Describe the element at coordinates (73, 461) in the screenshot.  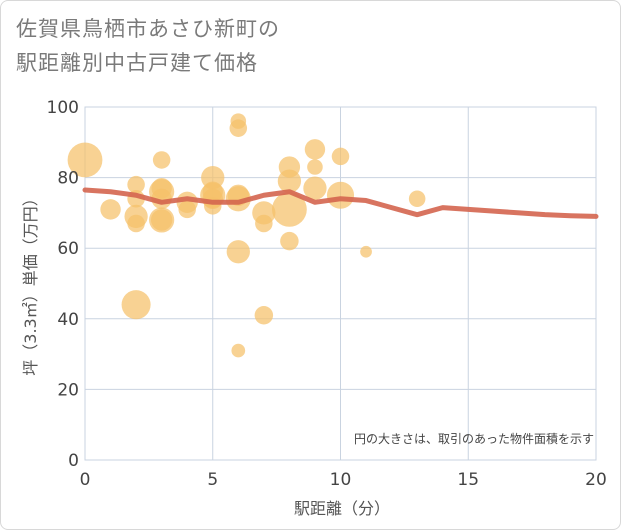
I see `y-tick-label: 0` at that location.